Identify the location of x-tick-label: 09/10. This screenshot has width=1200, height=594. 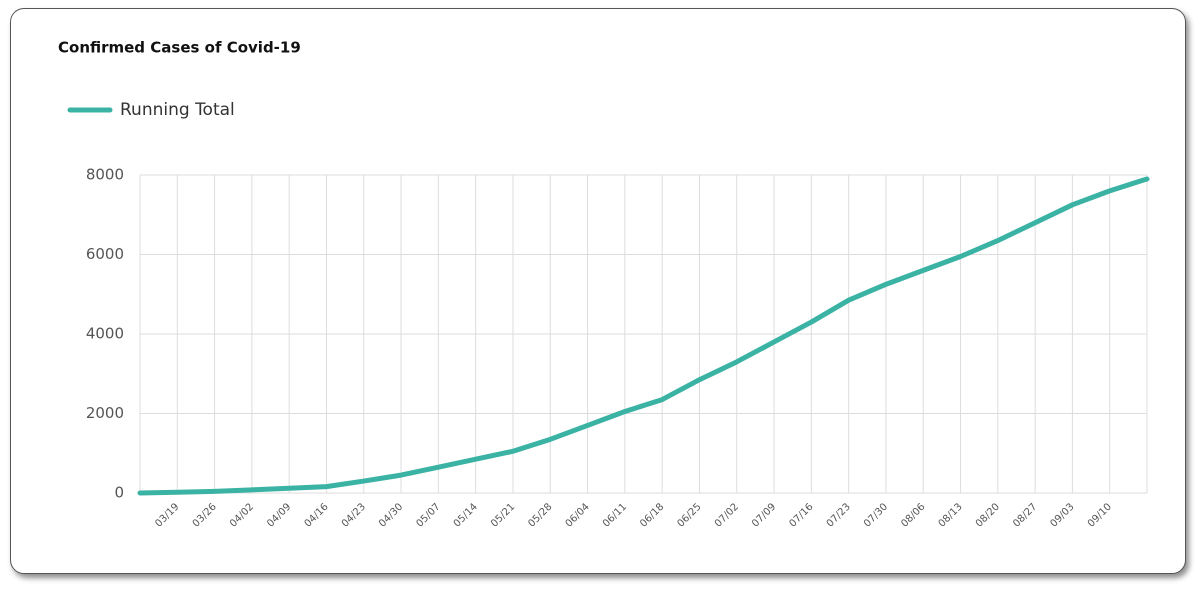
(1100, 515).